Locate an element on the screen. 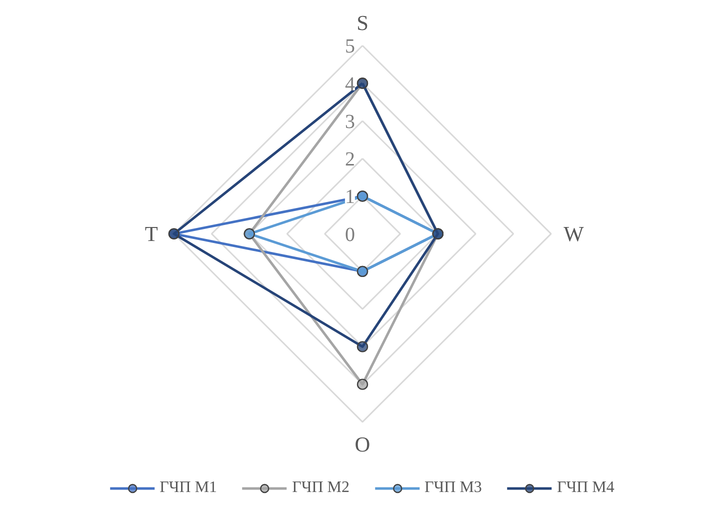 The width and height of the screenshot is (724, 508). spoke-label: O is located at coordinates (362, 444).